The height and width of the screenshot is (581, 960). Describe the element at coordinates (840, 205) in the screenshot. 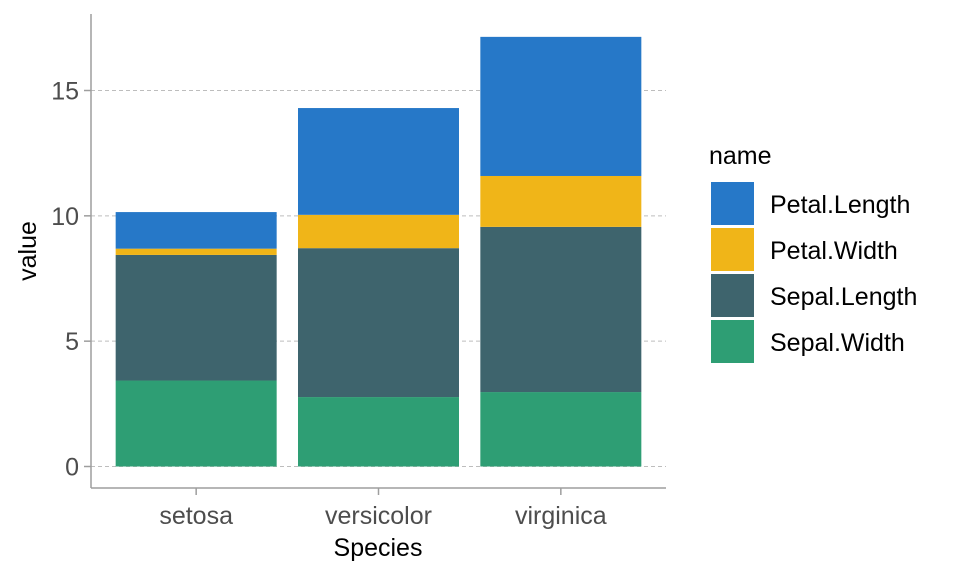

I see `legend-label: Petal.Length` at that location.